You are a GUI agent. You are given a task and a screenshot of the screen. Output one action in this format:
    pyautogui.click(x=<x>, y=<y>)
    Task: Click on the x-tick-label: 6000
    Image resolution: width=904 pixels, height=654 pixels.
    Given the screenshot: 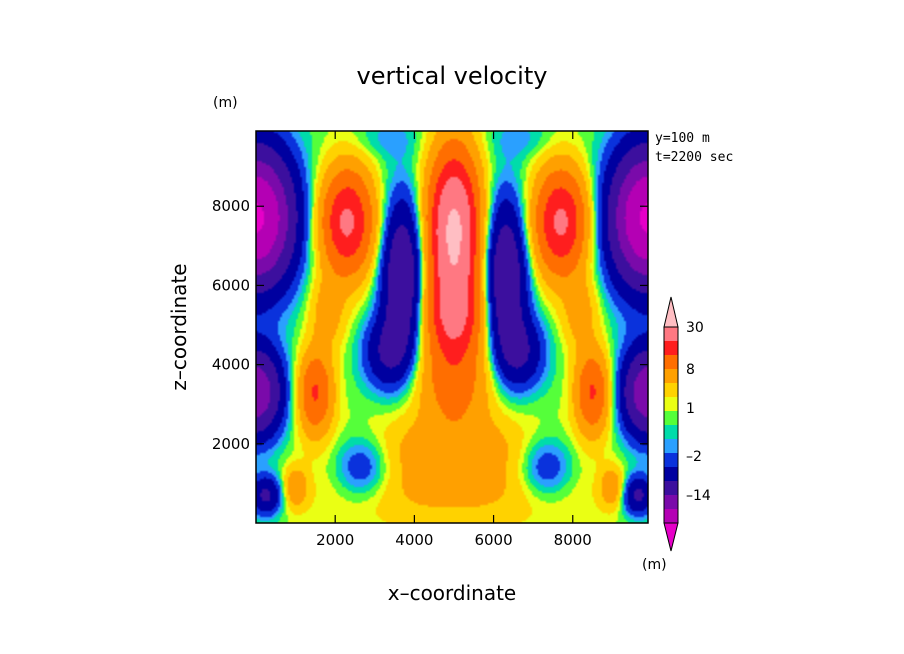 What is the action you would take?
    pyautogui.click(x=493, y=540)
    